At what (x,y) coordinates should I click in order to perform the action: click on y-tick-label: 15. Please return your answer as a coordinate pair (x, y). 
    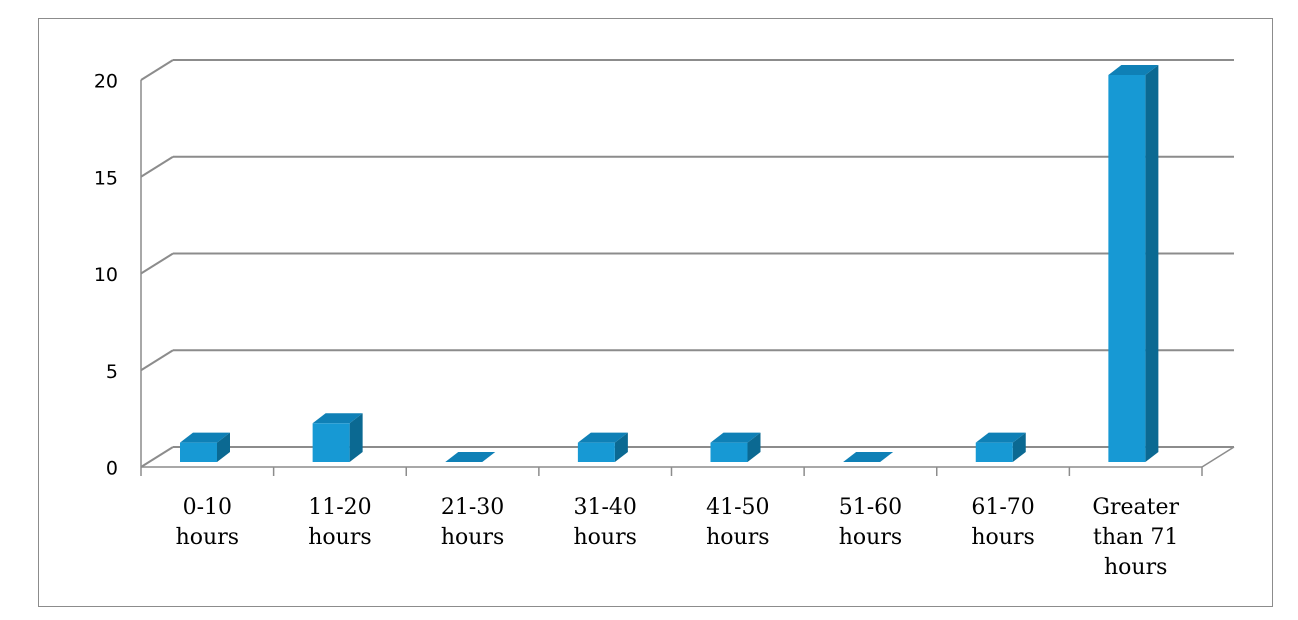
    Looking at the image, I should click on (106, 178).